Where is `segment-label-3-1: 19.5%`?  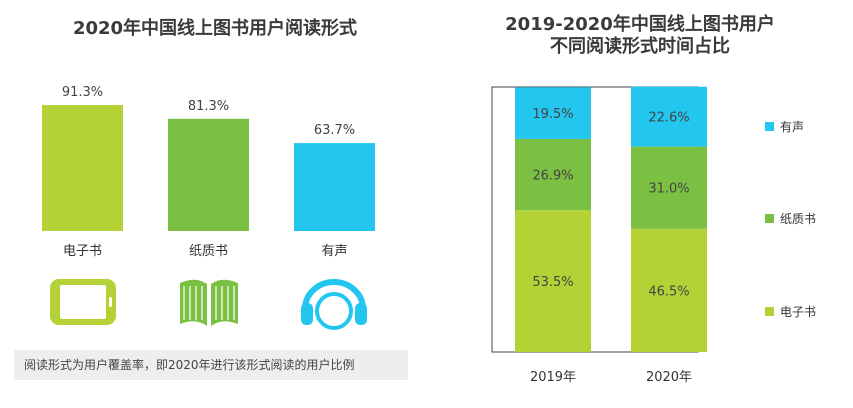 segment-label-3-1: 19.5% is located at coordinates (552, 114).